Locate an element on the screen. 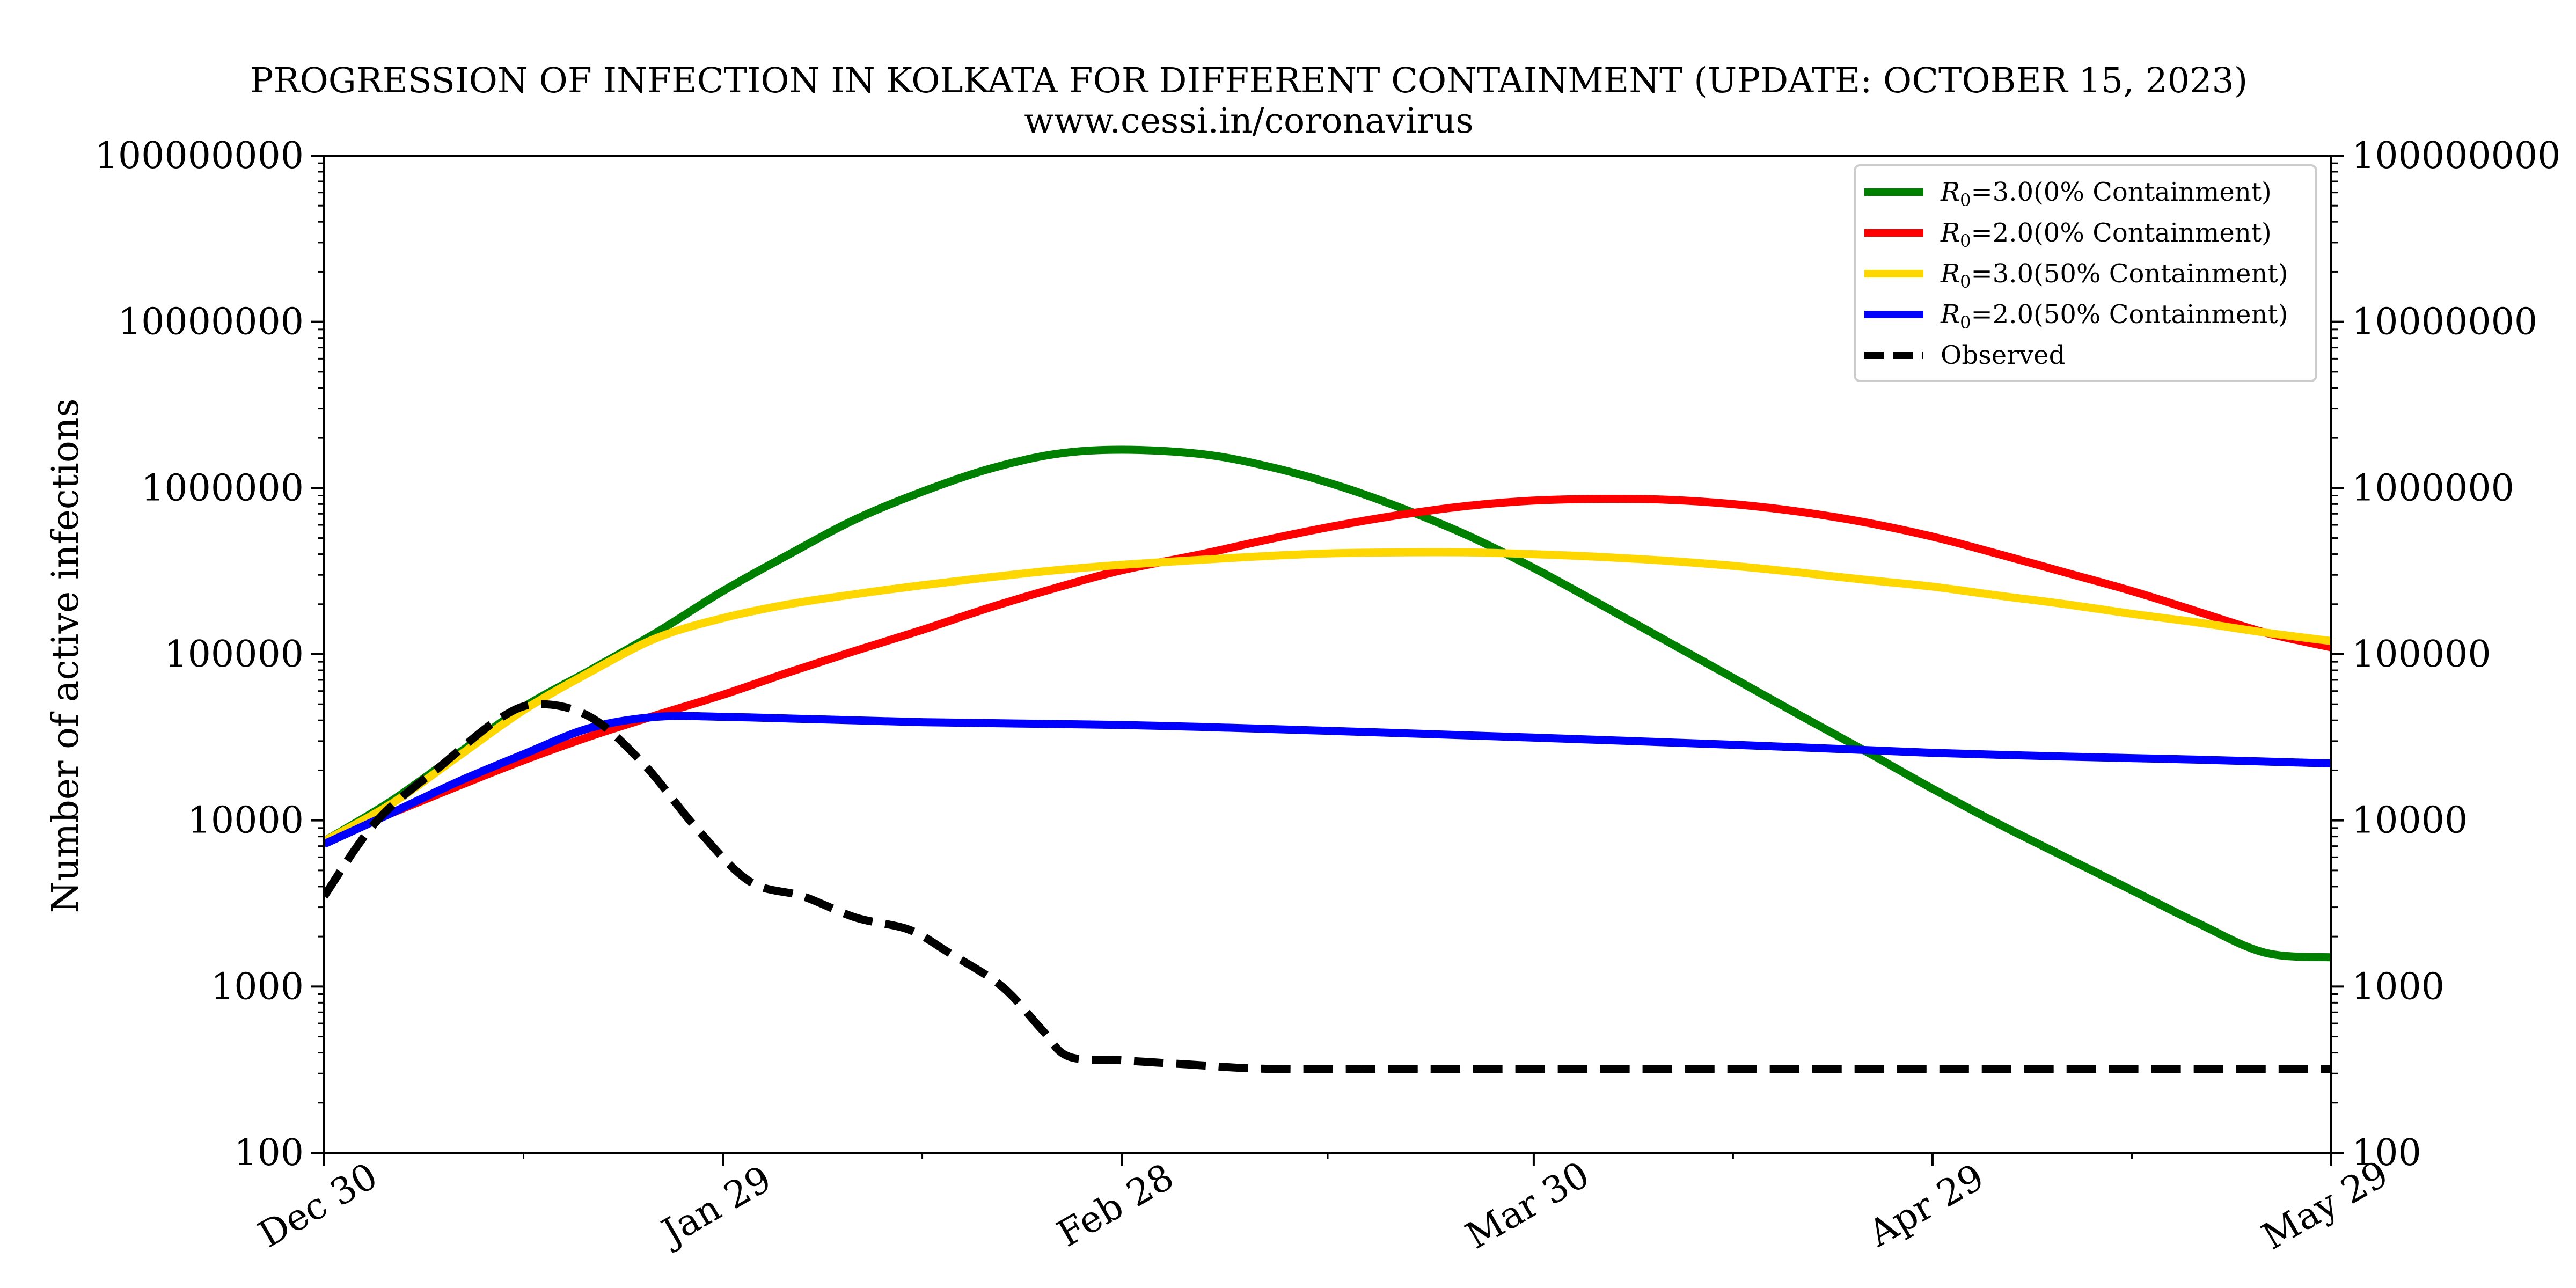  legend-label-3: R0=3.0(50% Containment) is located at coordinates (2114, 275).